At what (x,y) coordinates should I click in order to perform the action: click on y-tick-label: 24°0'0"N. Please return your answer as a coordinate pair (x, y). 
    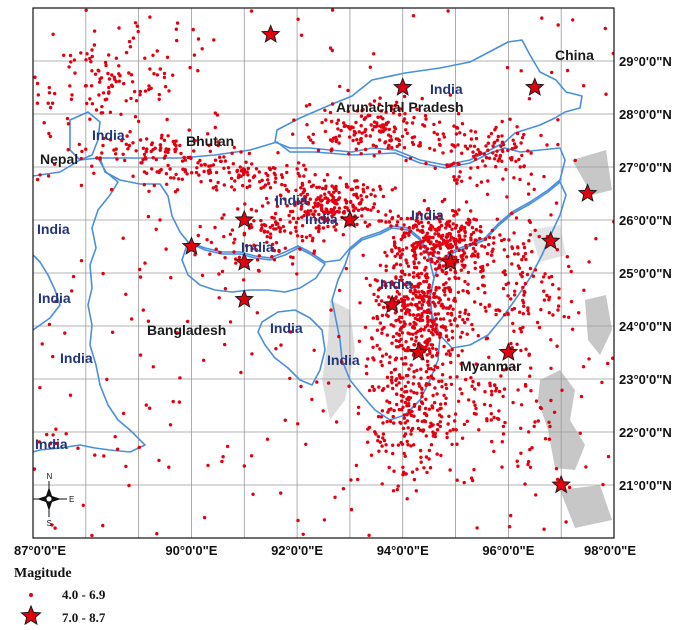
    Looking at the image, I should click on (645, 326).